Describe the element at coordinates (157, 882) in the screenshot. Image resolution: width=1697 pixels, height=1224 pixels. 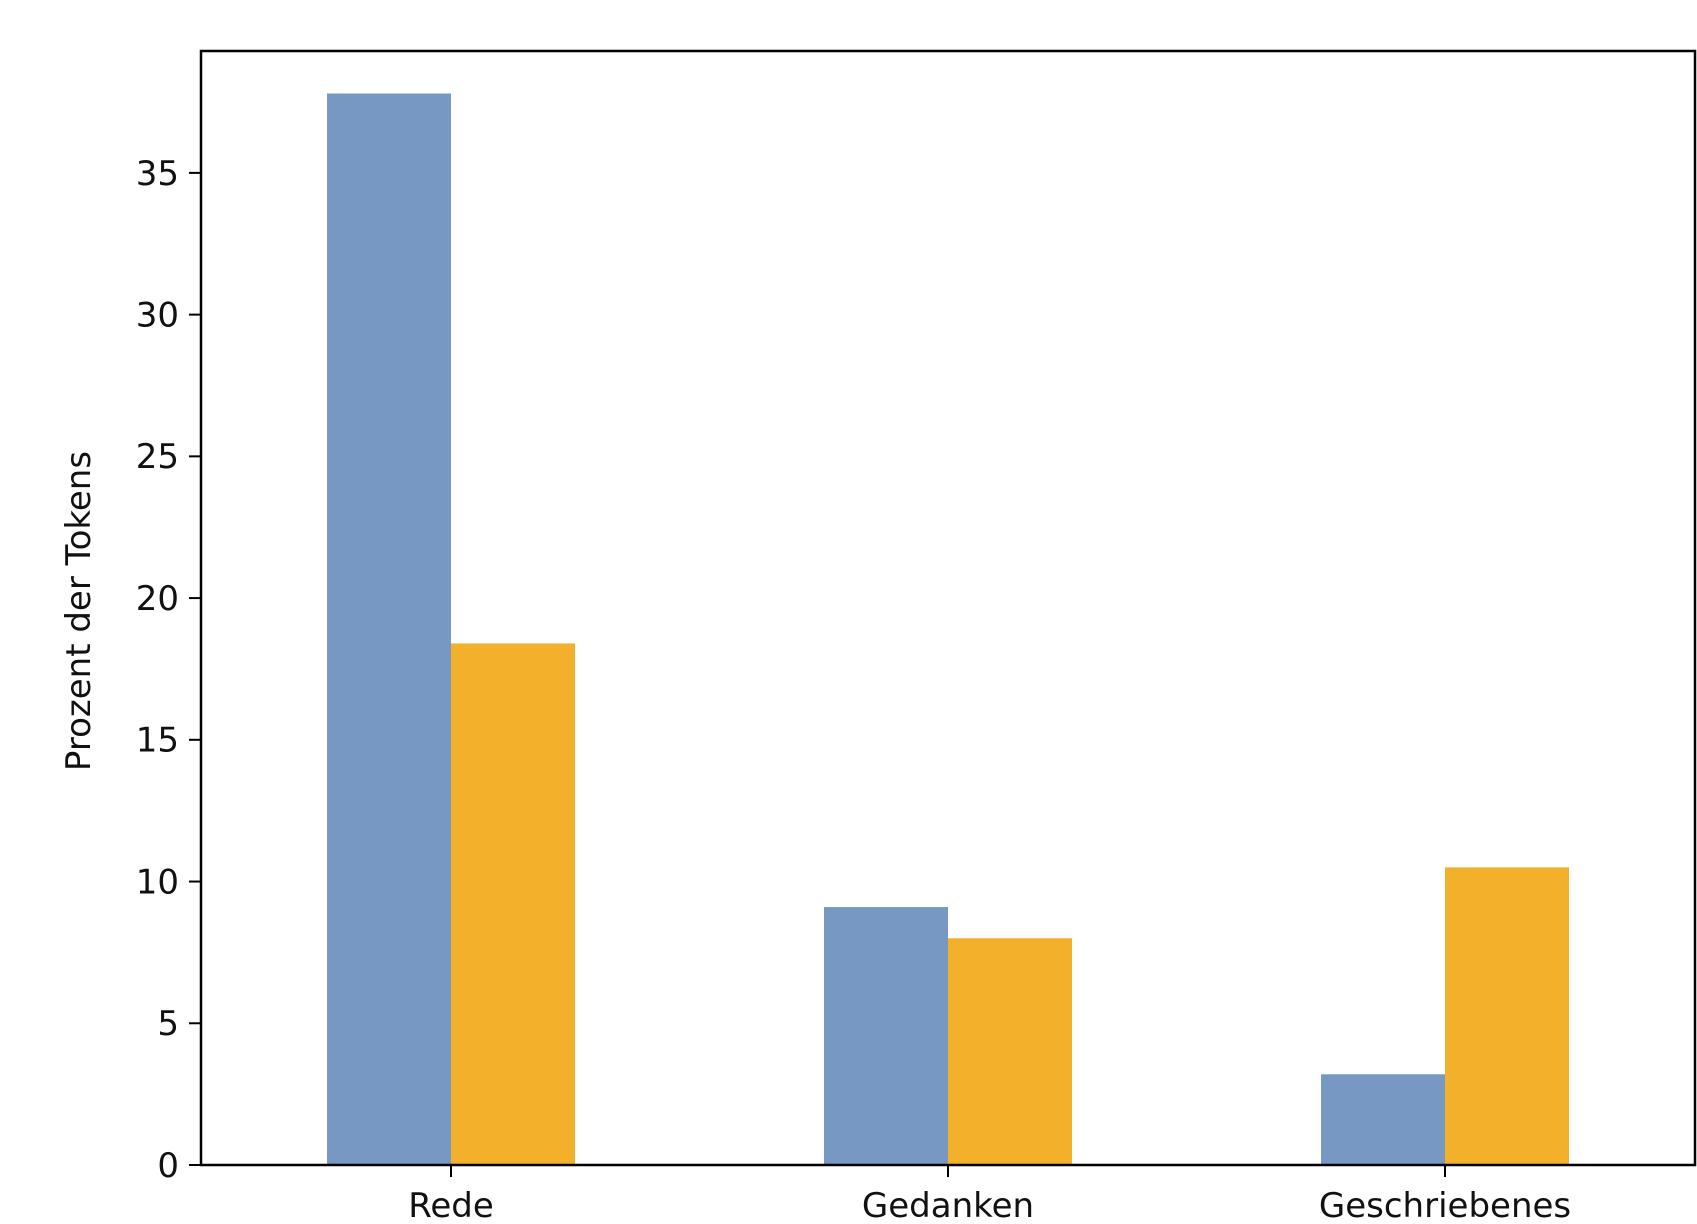
I see `y-tick-label: 10` at that location.